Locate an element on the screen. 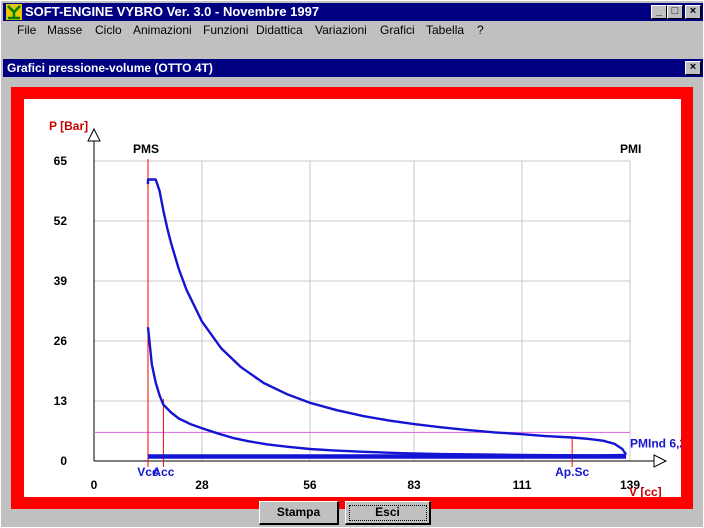 This screenshot has height=528, width=704. x-axis-arrow-icon is located at coordinates (660, 461).